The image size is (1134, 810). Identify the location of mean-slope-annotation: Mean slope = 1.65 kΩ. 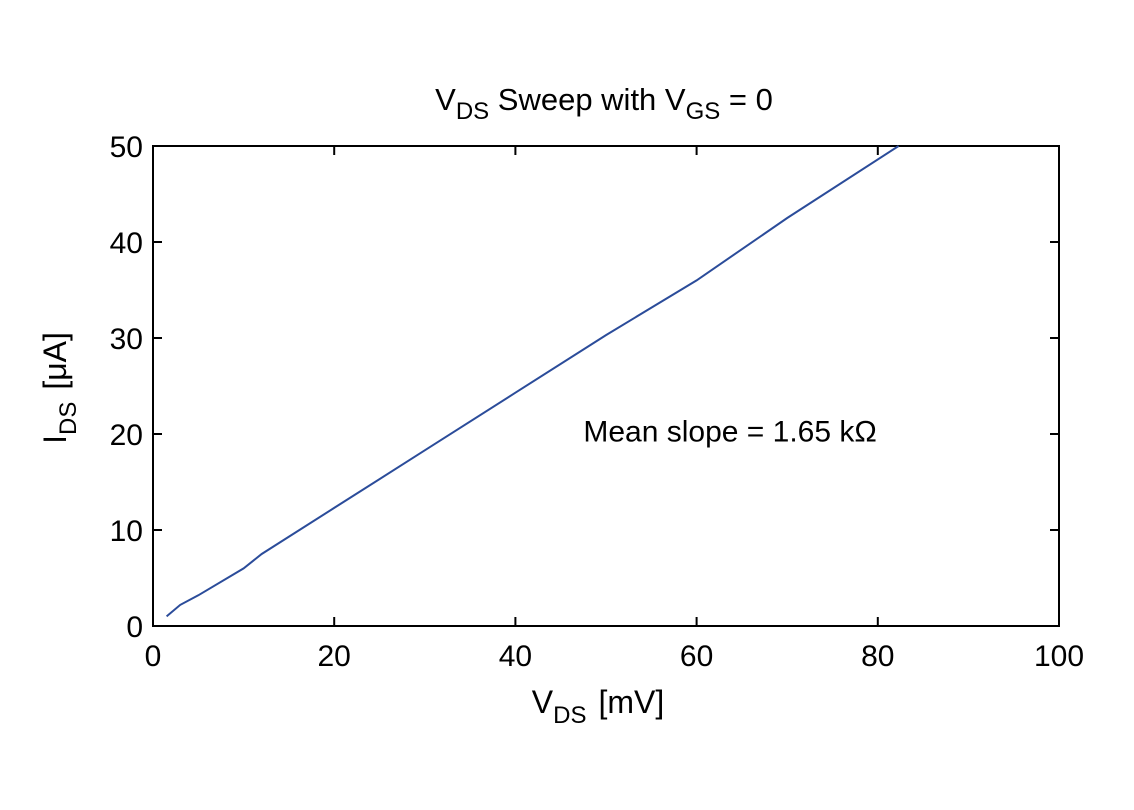
(729, 432).